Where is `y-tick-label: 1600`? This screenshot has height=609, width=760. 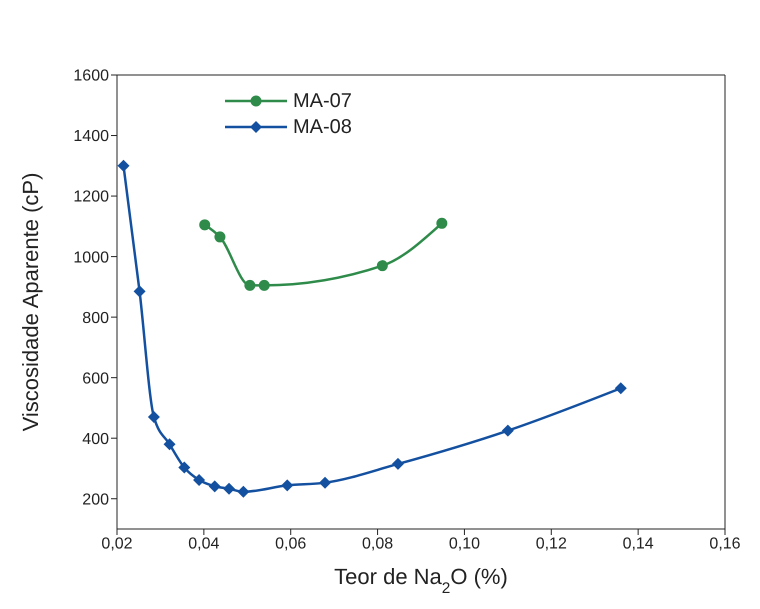 y-tick-label: 1600 is located at coordinates (91, 76).